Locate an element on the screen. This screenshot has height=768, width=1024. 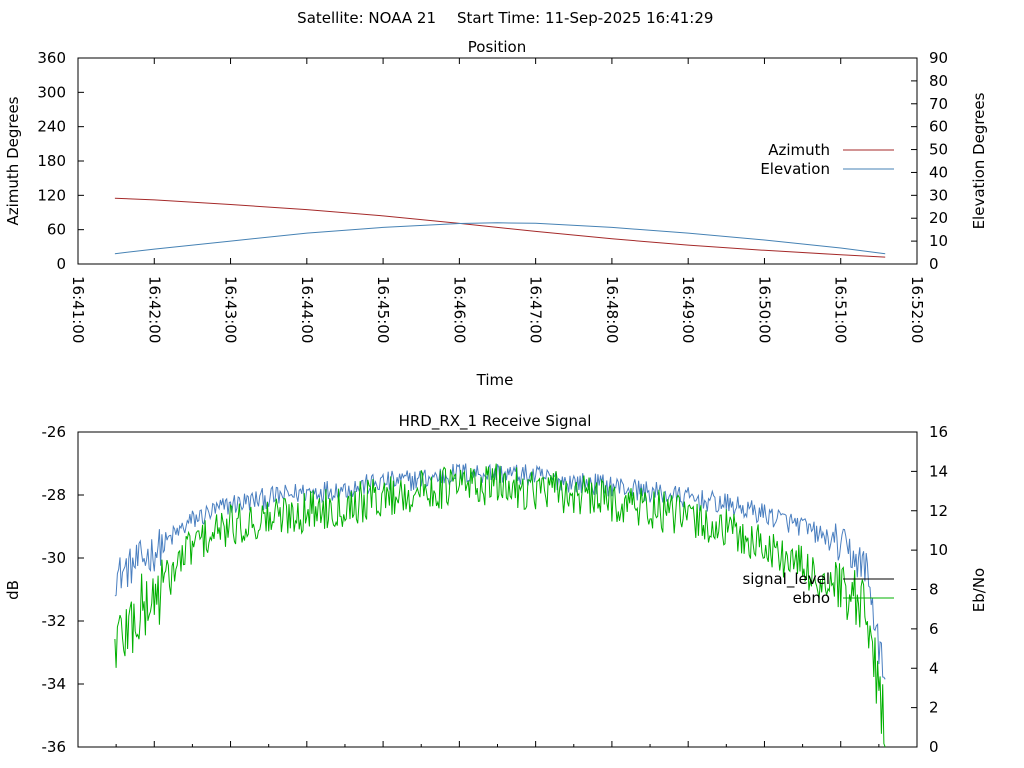
position-y2-tick-label: 20 is located at coordinates (938, 218).